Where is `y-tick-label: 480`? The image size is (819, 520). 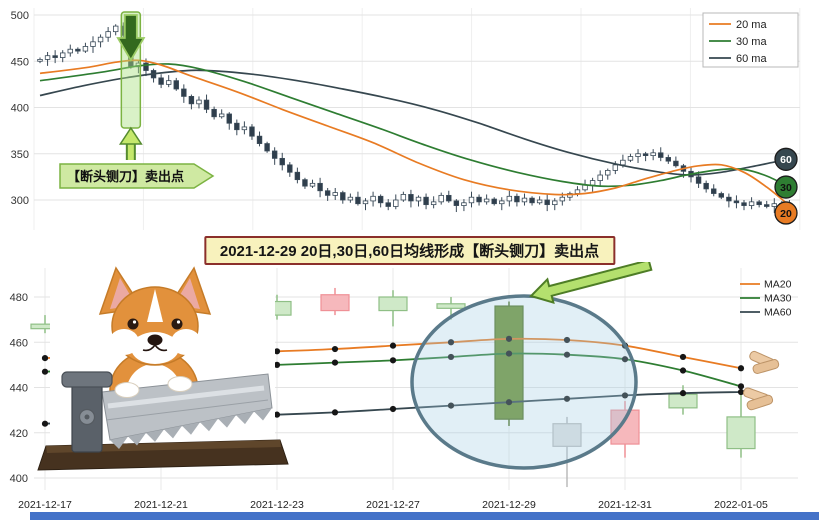 y-tick-label: 480 is located at coordinates (19, 298).